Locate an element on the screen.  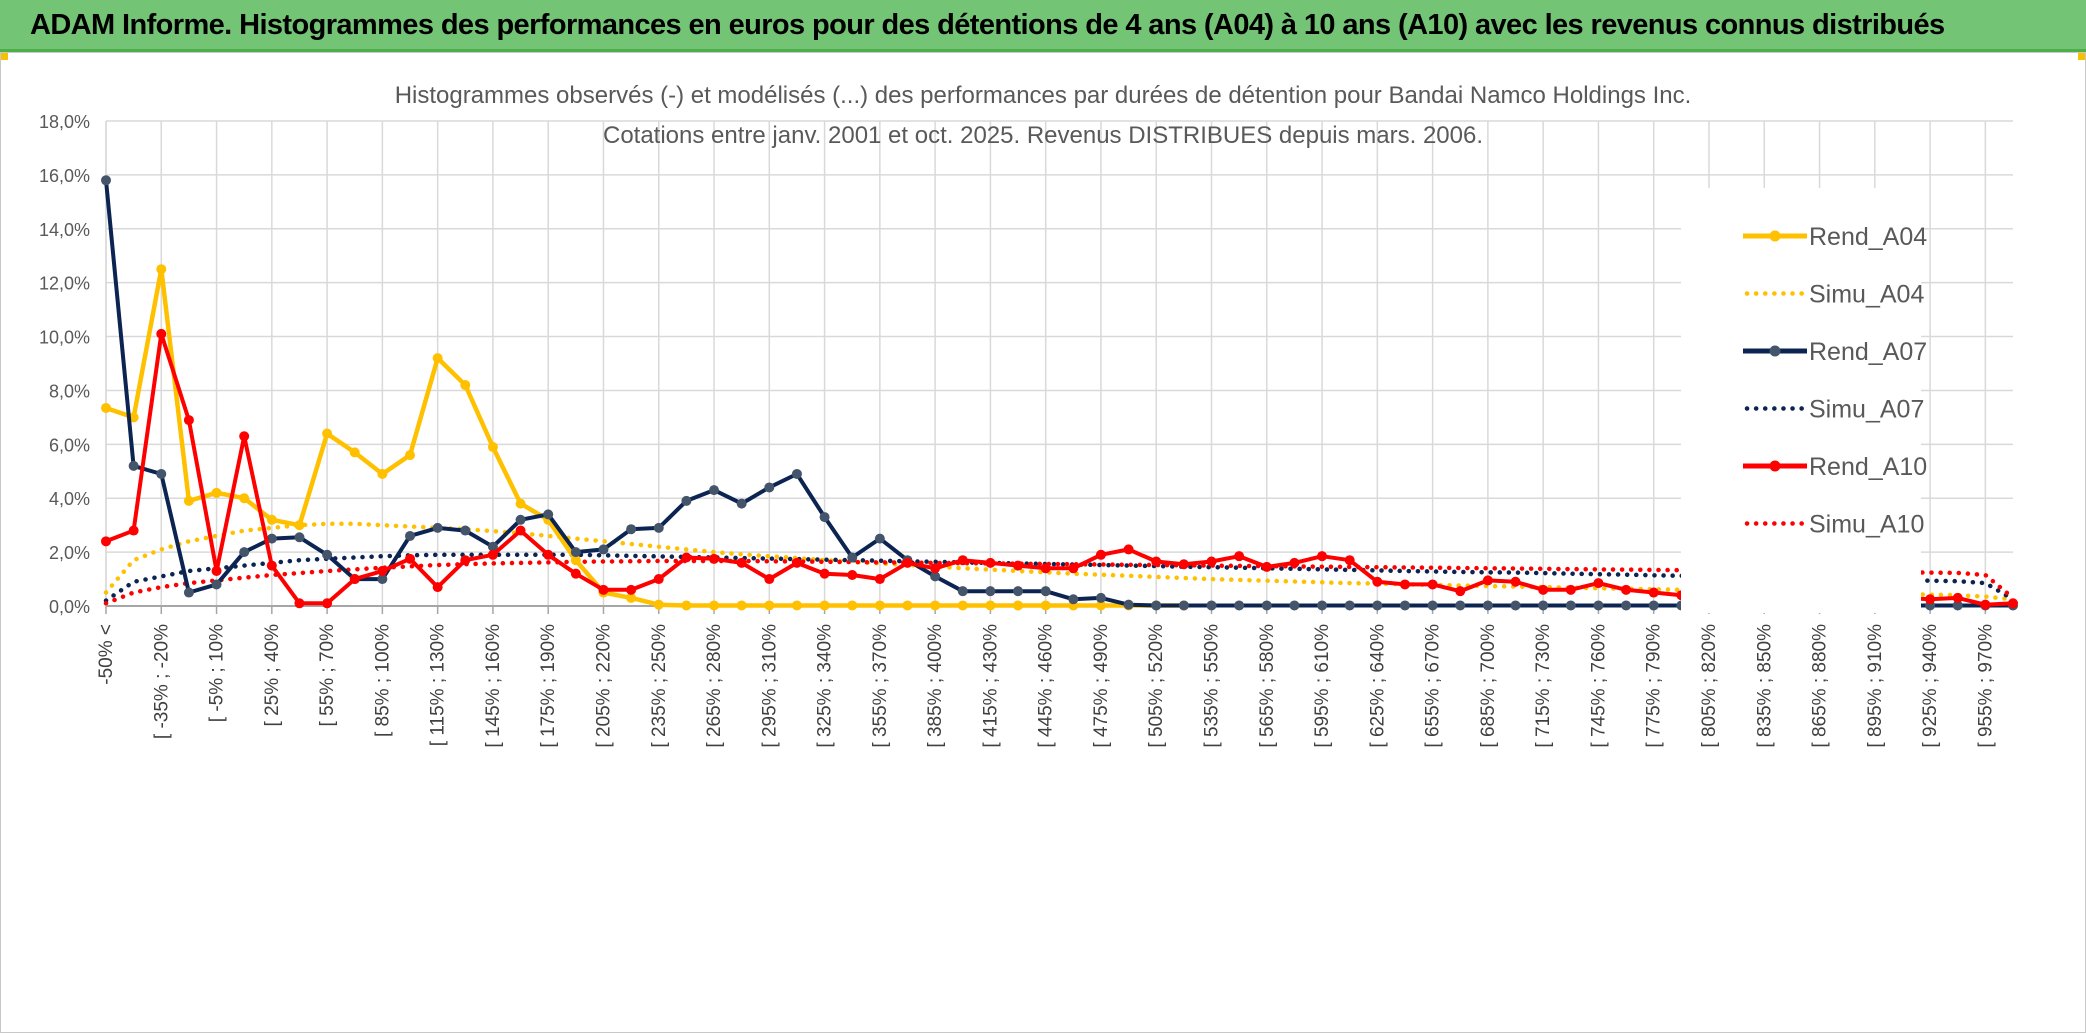
x-tick-label: [ 595% ; 610% is located at coordinates (1322, 686).